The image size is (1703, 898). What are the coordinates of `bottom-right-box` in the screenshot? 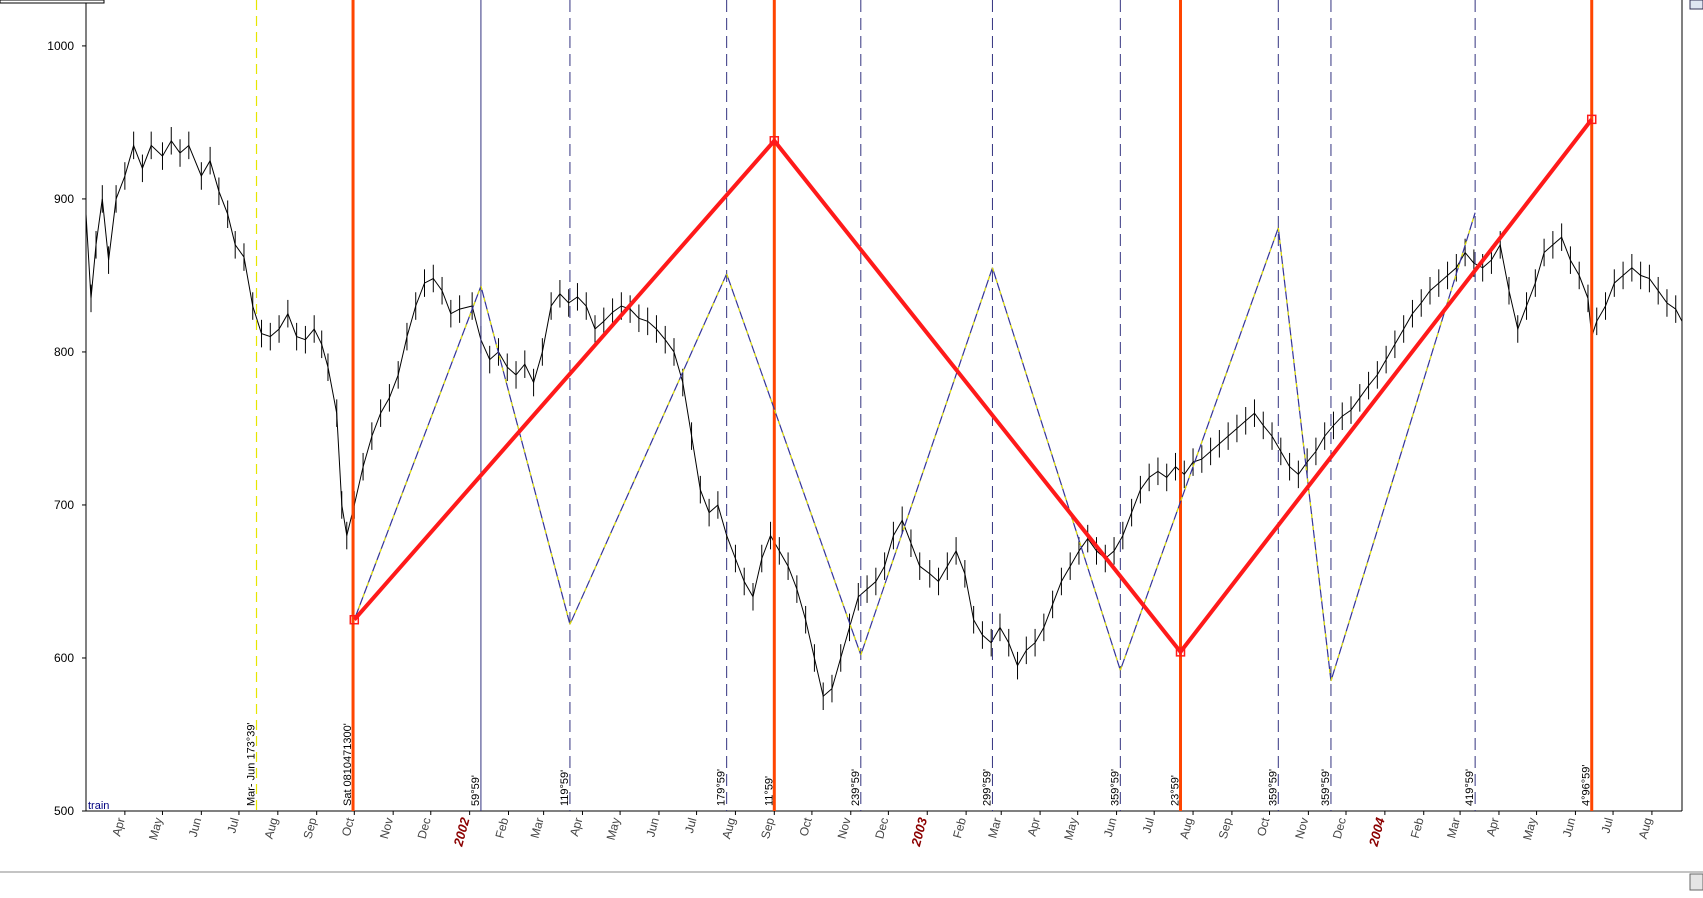 It's located at (1696, 882).